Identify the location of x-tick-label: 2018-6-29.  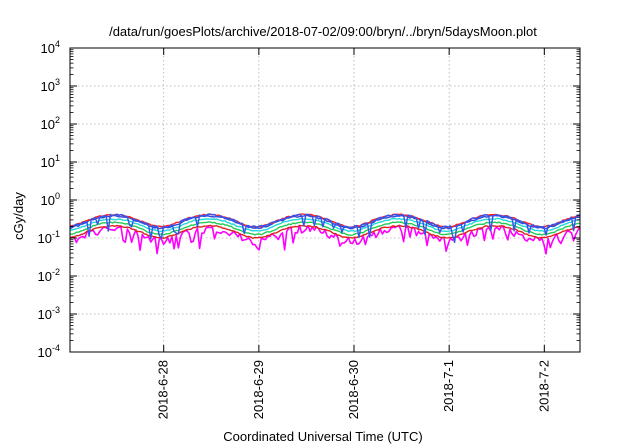
(258, 389).